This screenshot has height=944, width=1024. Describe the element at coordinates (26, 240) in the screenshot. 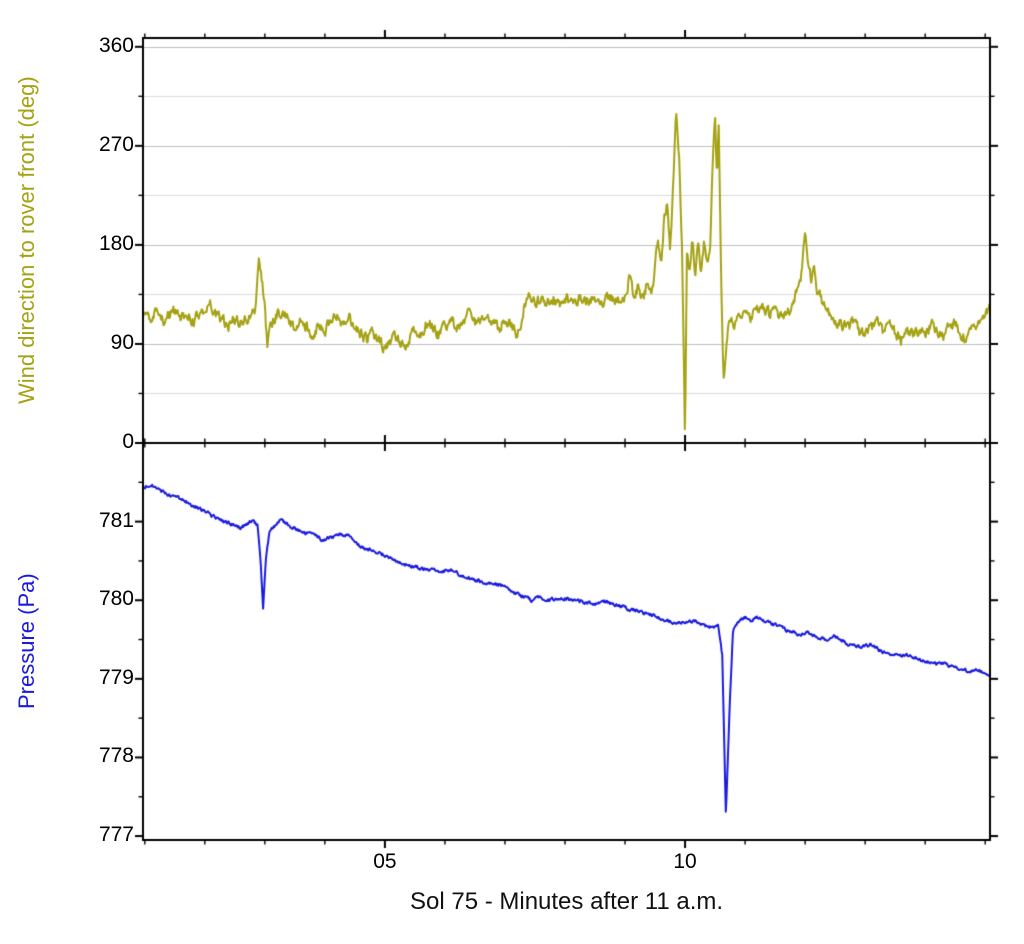

I see `wind-axis-title: Wind direction to rover front (deg)` at that location.